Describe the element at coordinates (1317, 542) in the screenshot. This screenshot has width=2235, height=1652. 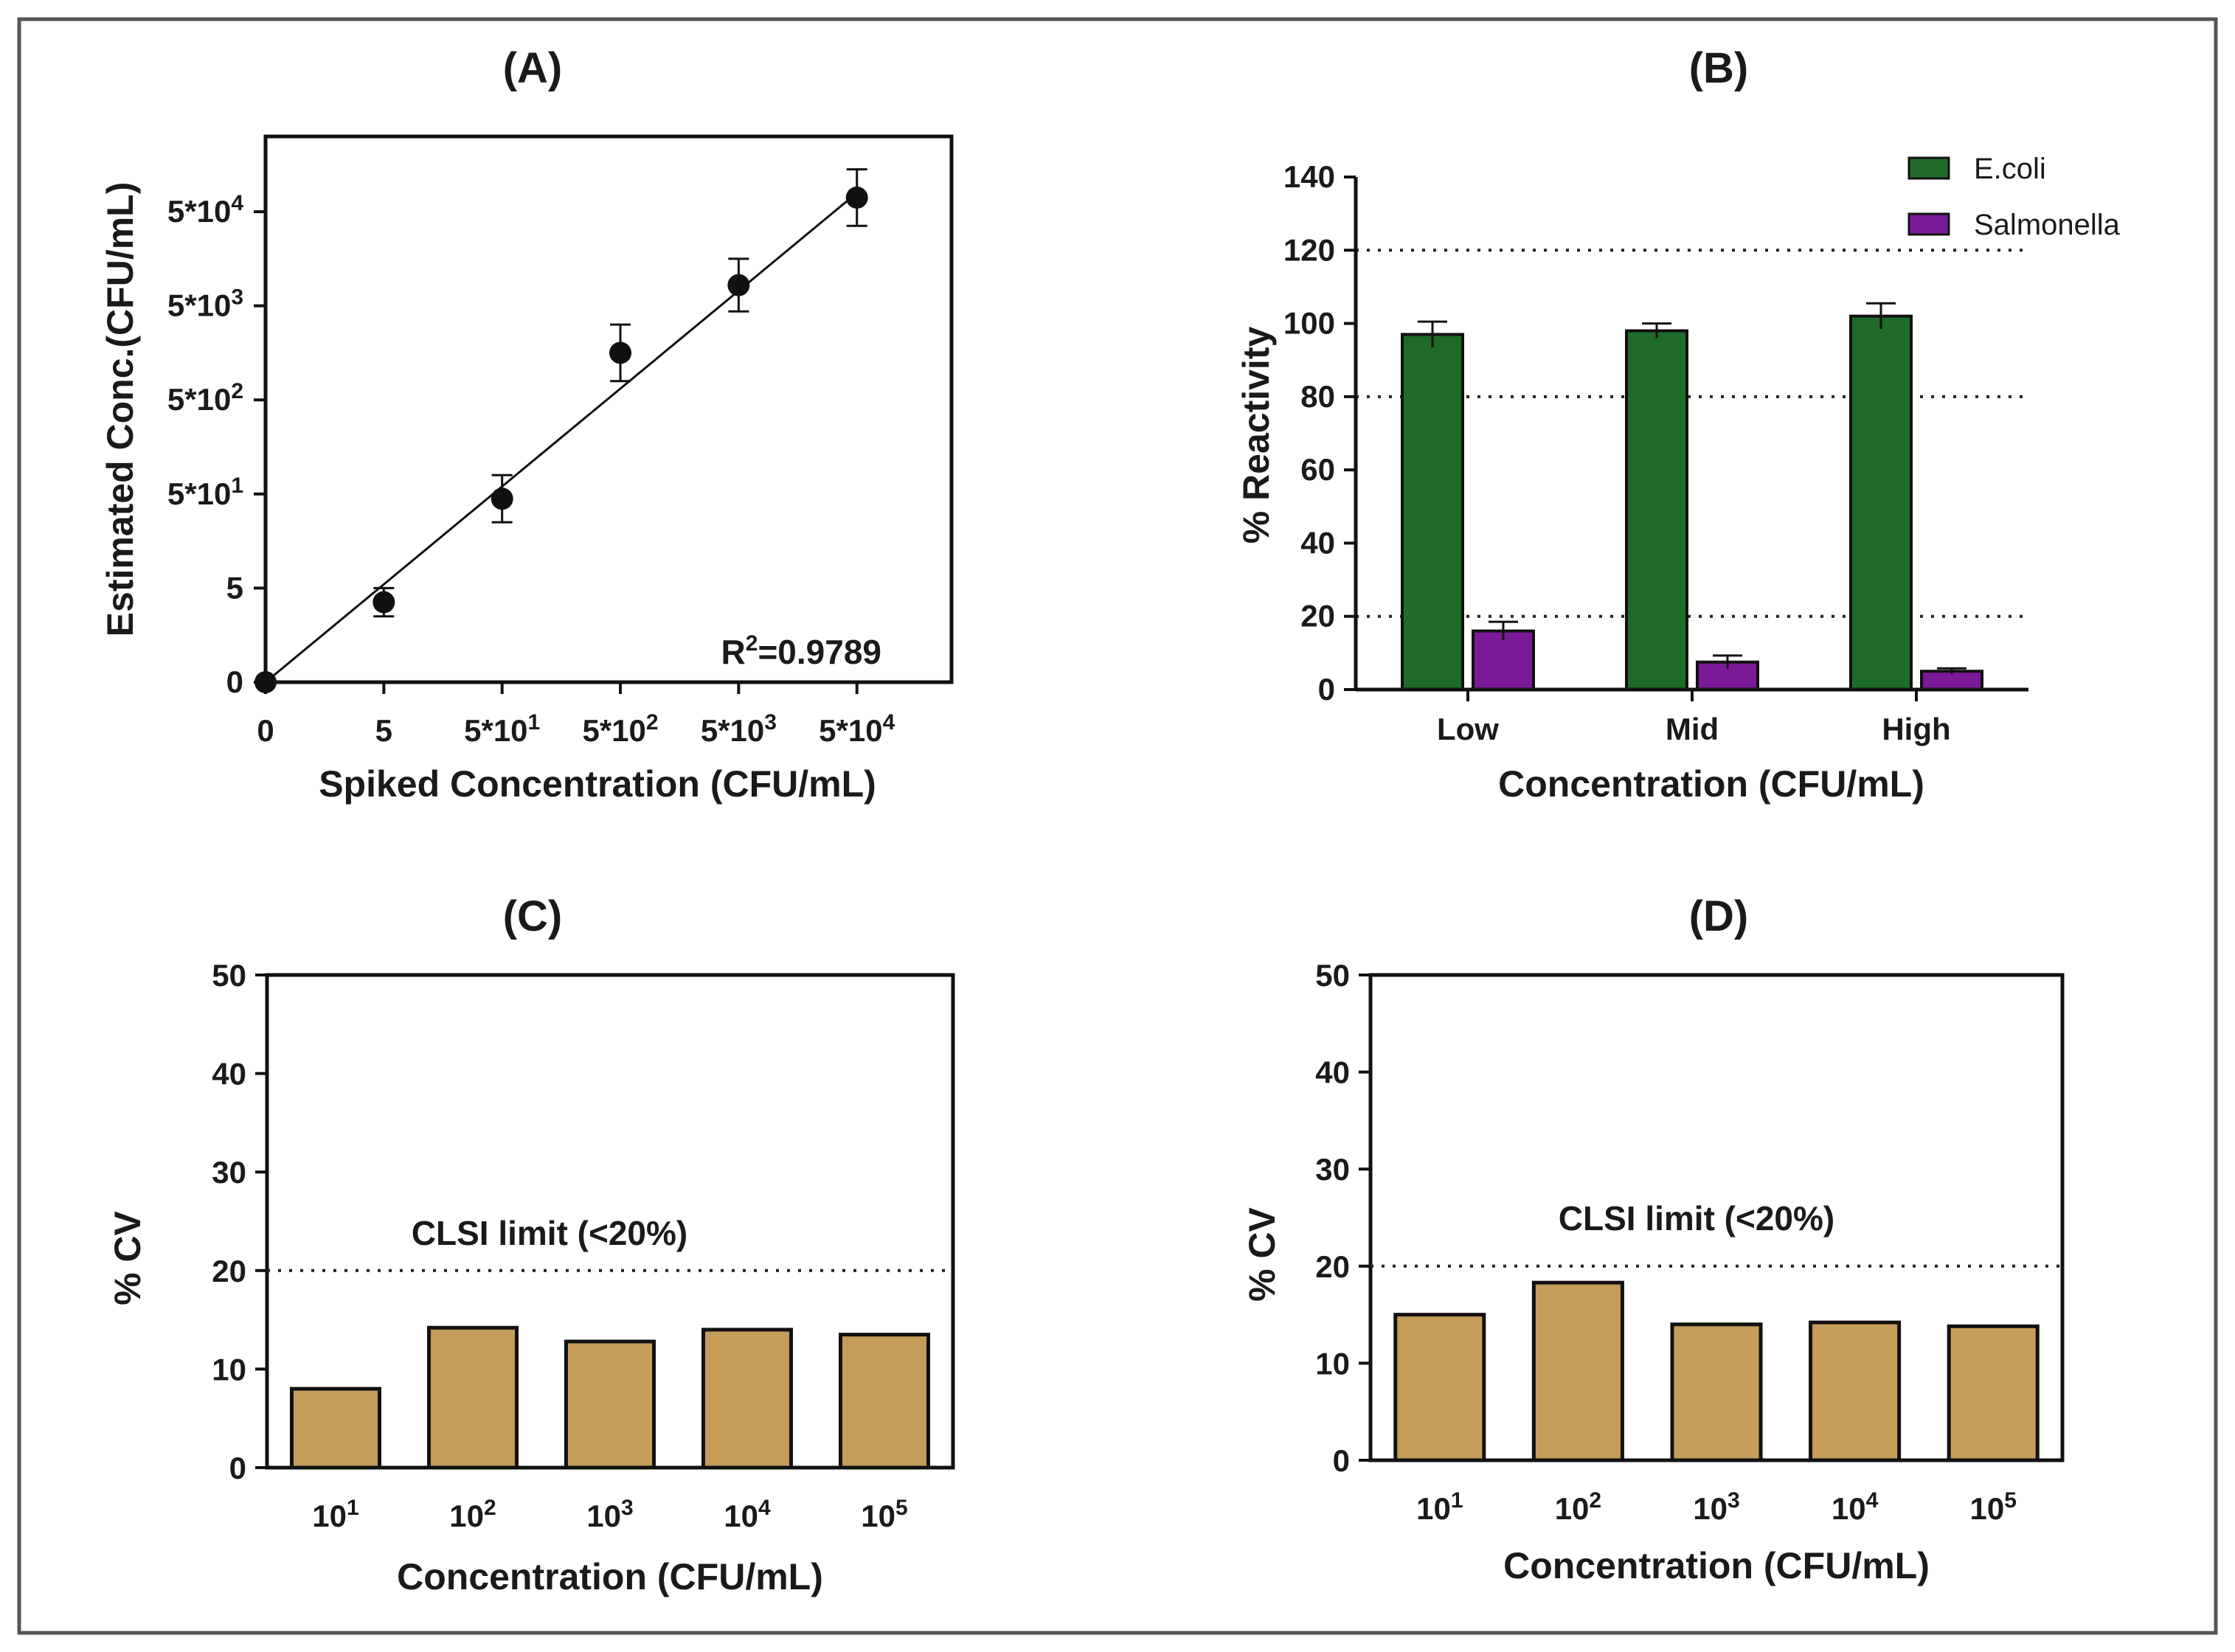
I see `panel-b-y-tick-label: 40` at that location.